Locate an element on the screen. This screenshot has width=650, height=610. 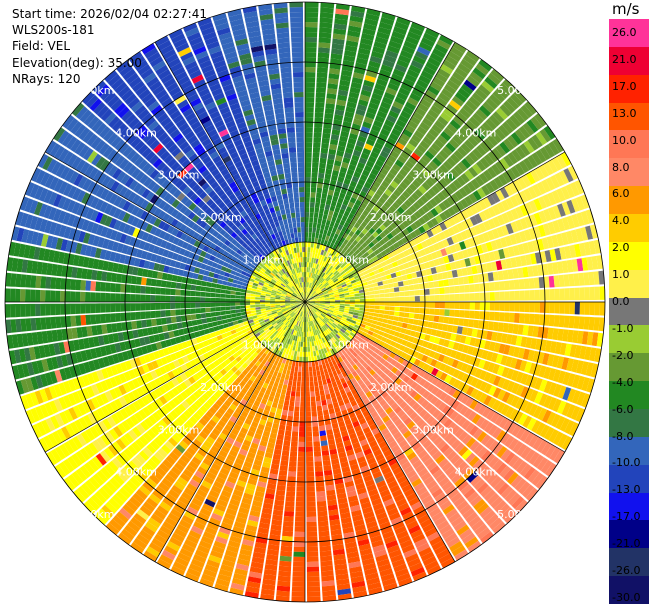
colorbar-tick-label: 1.0 is located at coordinates (621, 275).